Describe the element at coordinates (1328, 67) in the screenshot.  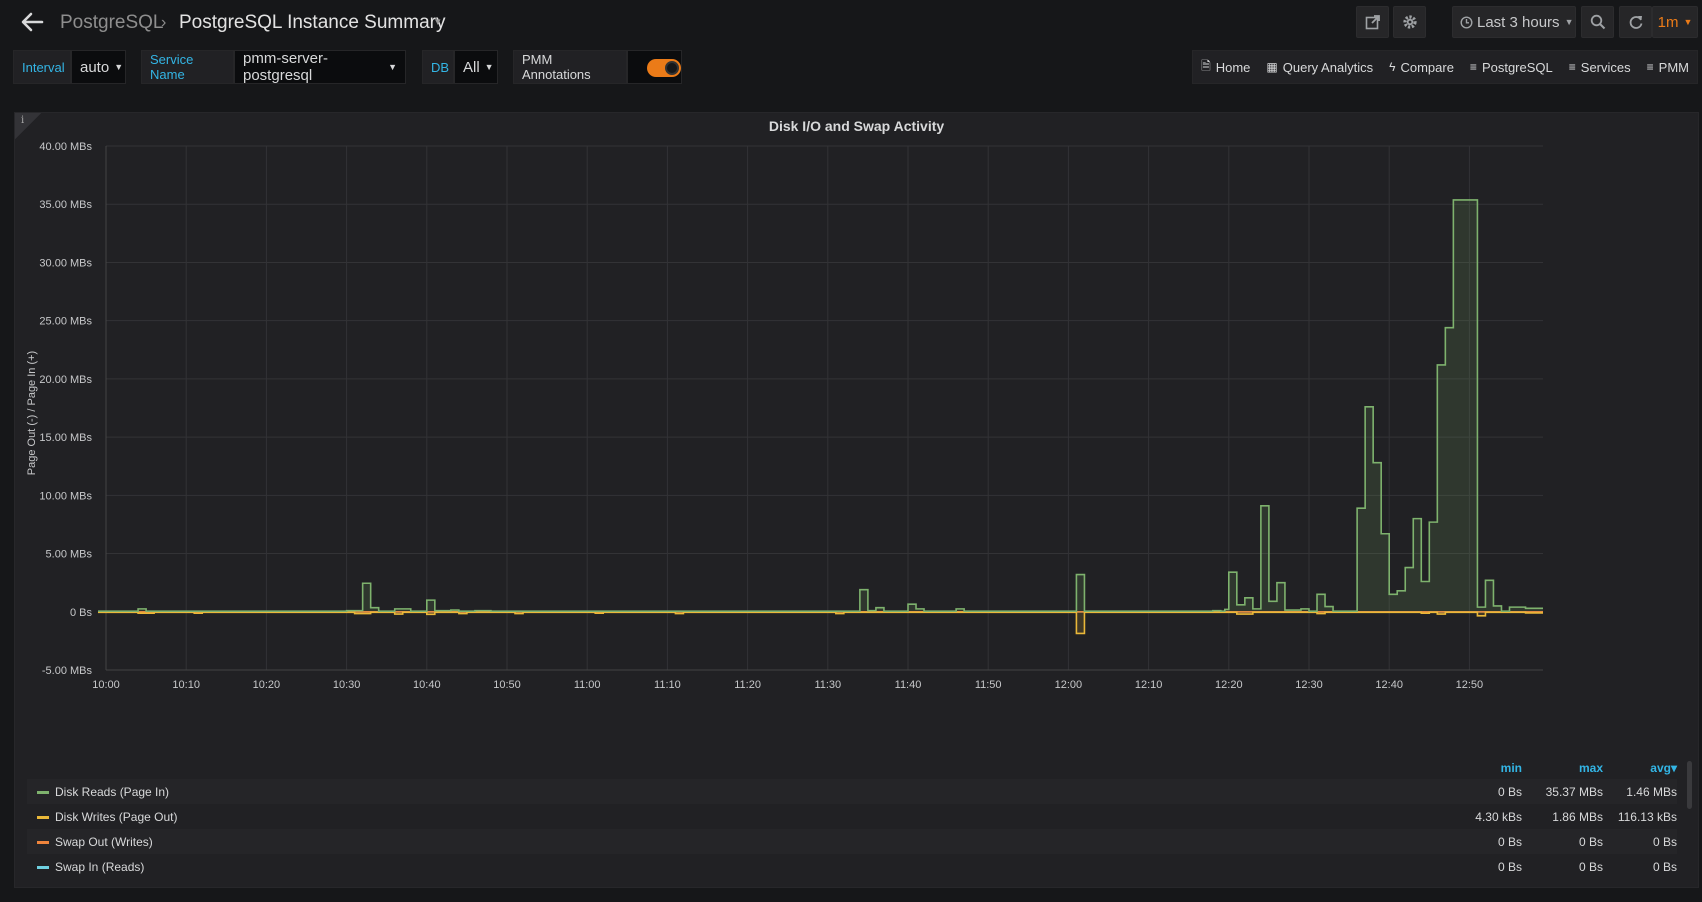
I see `link-label: Query Analytics` at that location.